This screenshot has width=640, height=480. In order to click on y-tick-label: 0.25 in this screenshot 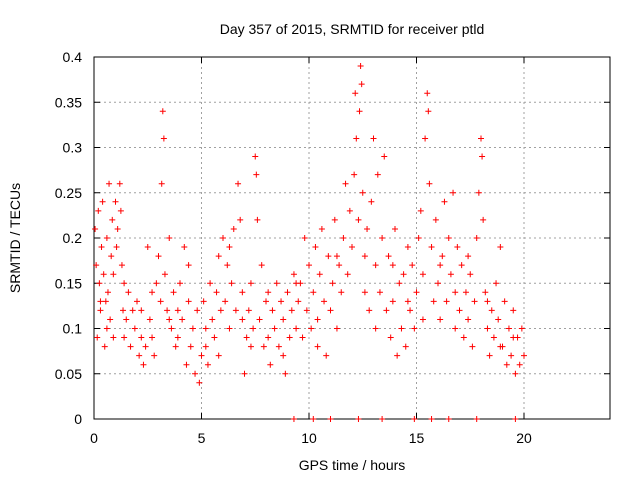, I will do `click(68, 193)`.